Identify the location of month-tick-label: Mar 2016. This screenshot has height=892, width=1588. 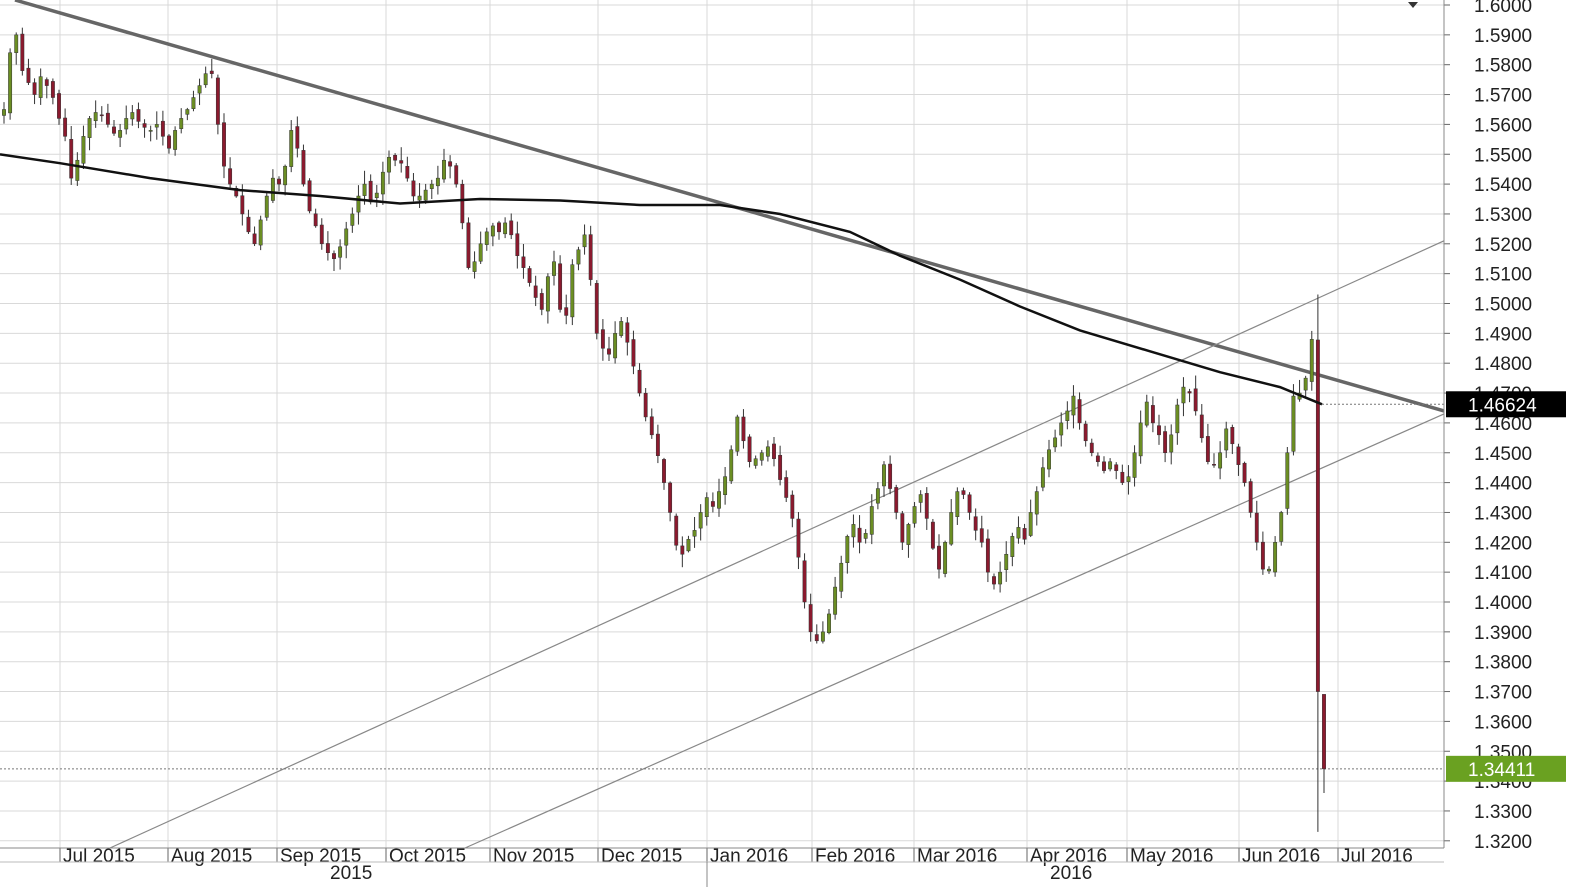
(957, 856).